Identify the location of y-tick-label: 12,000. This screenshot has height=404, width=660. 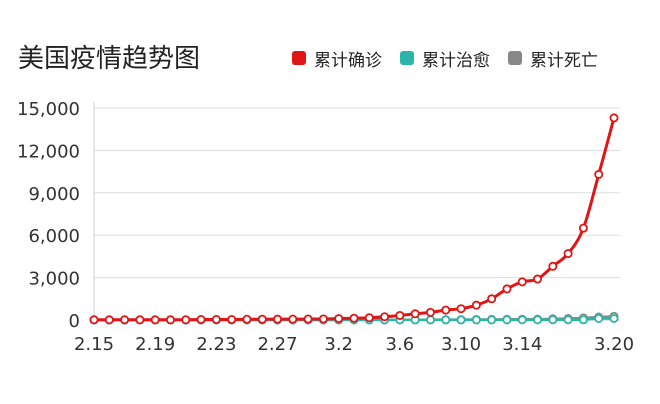
(48, 151).